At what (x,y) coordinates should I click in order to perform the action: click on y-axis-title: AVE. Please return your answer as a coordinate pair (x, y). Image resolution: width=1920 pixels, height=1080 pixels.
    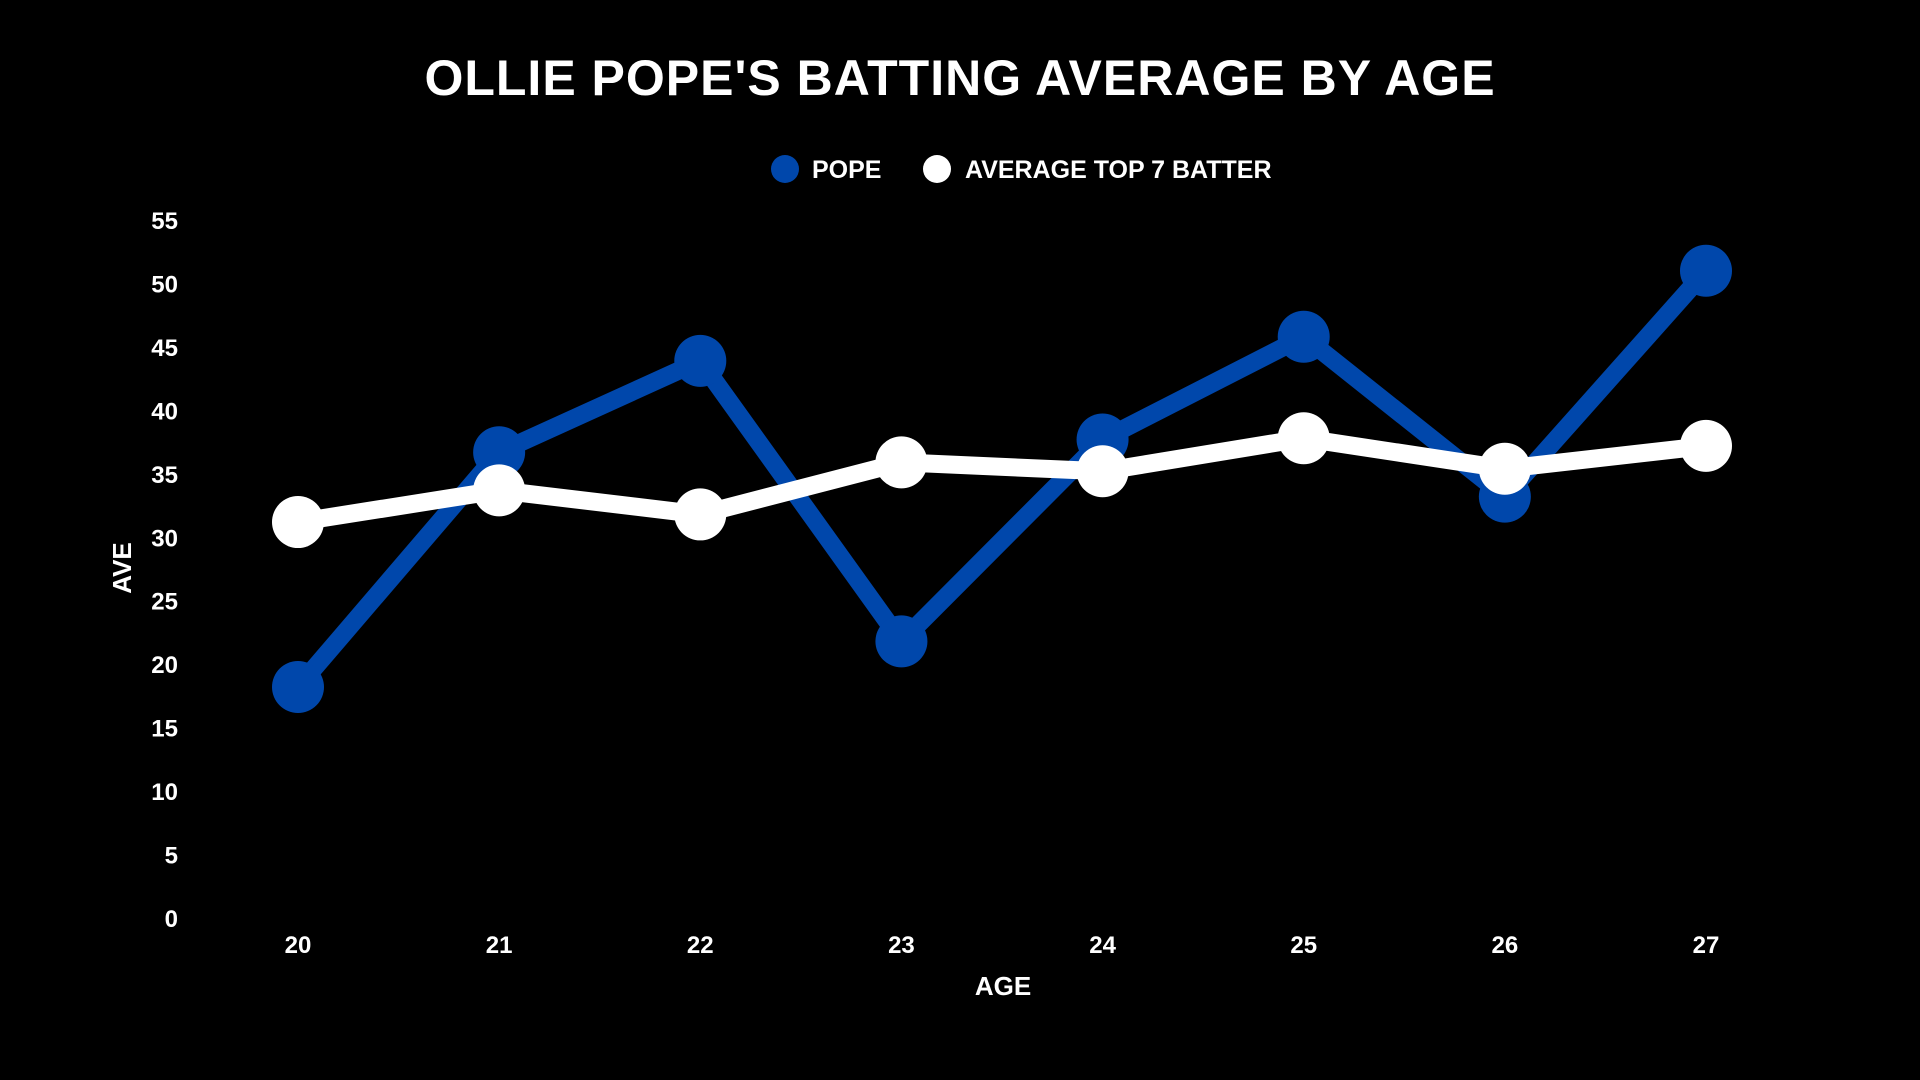
    Looking at the image, I should click on (122, 568).